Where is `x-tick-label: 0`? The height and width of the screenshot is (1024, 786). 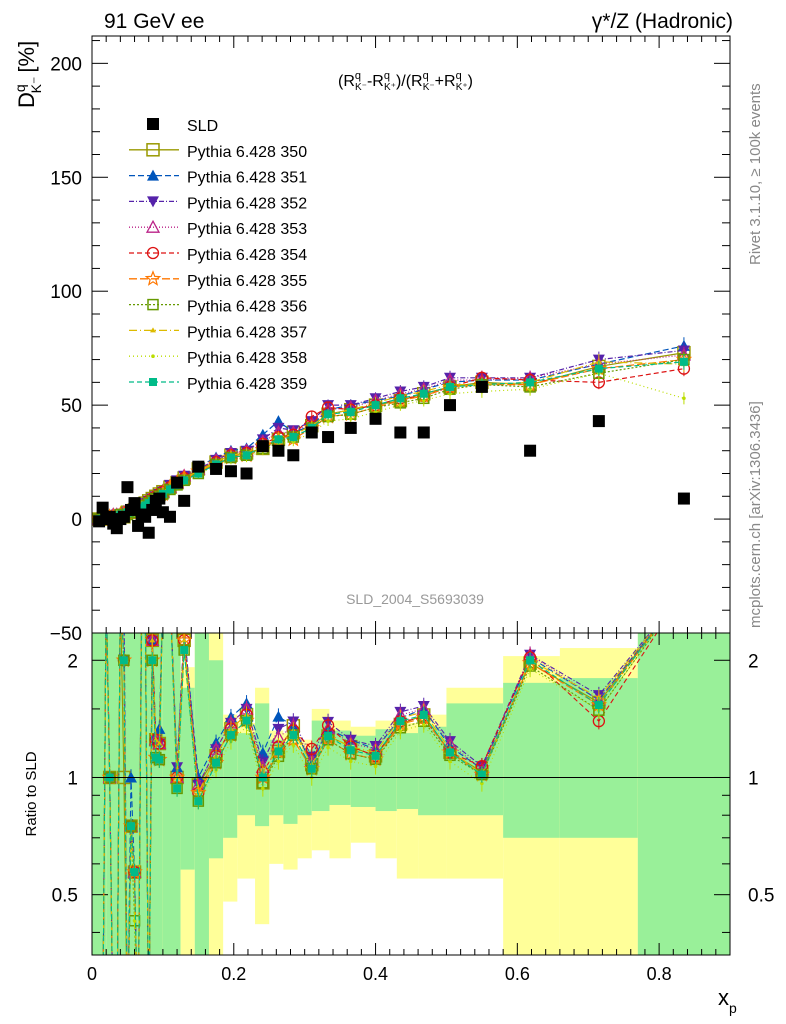 x-tick-label: 0 is located at coordinates (92, 974).